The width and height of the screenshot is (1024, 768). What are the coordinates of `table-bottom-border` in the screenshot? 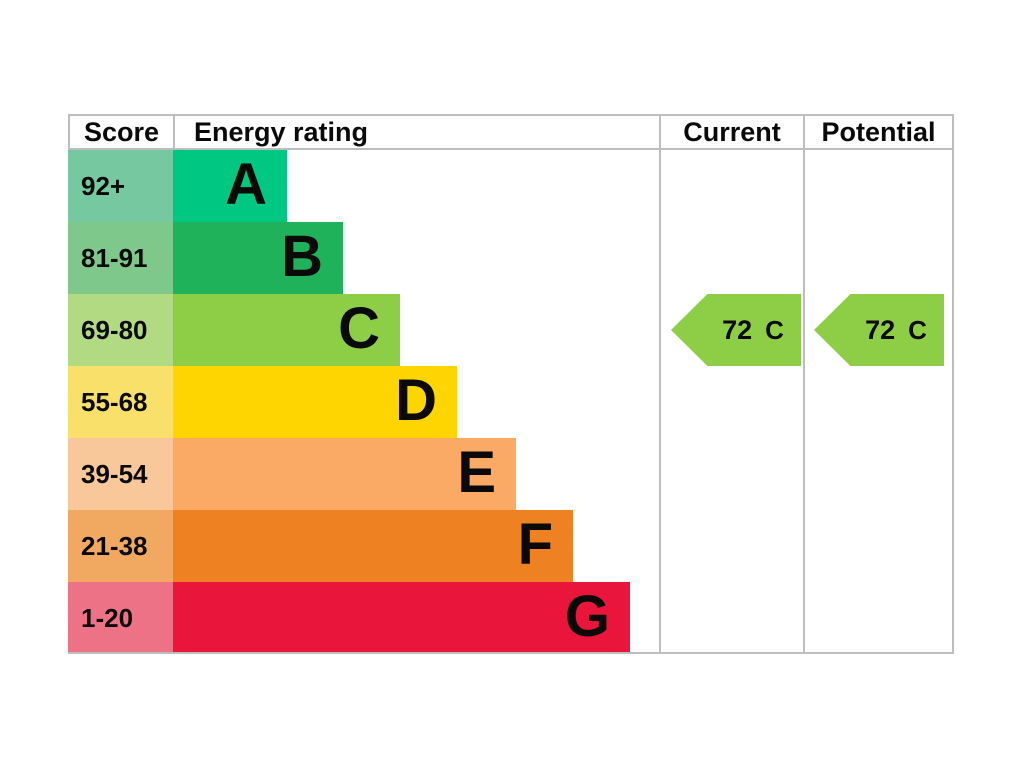 It's located at (511, 653).